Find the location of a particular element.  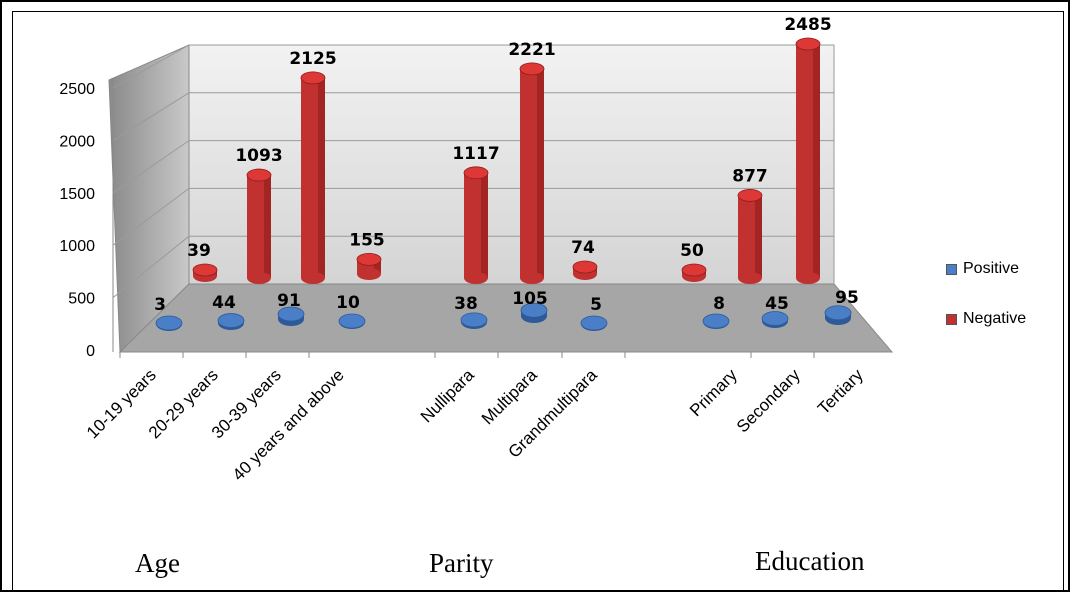

group-label-parity: Parity is located at coordinates (461, 563).